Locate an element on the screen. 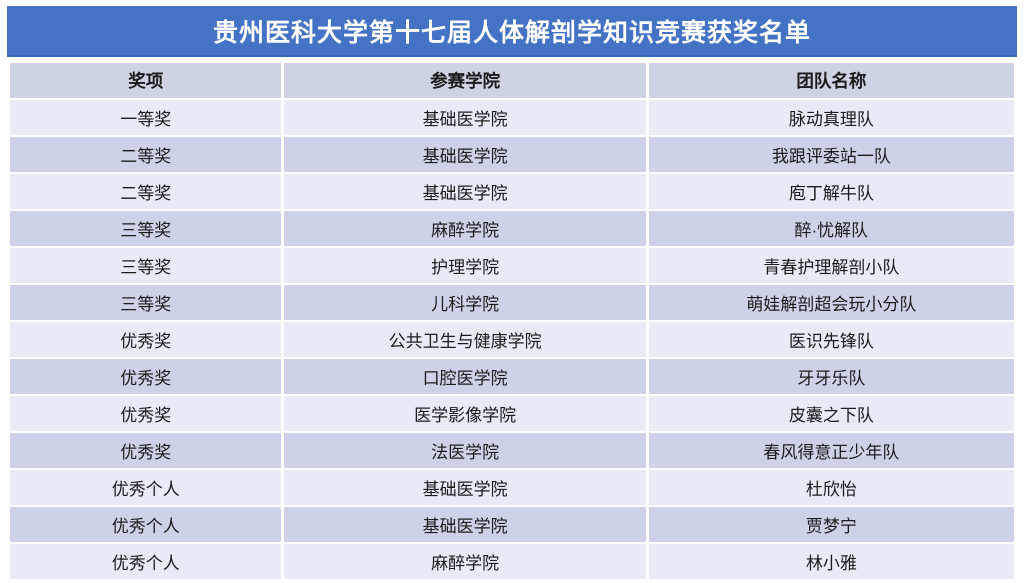  cell-team: 萌娃解剖超会玩小分队 is located at coordinates (831, 302).